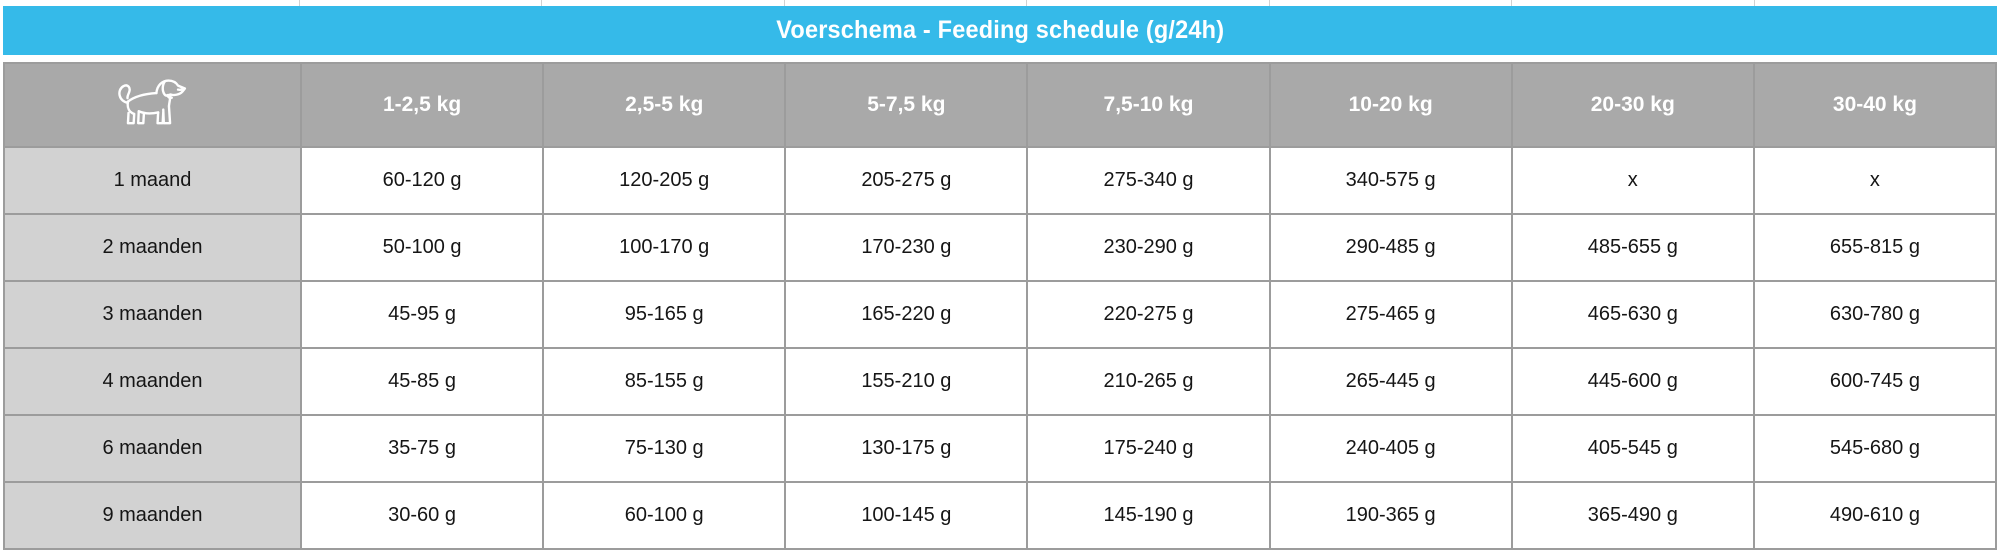  Describe the element at coordinates (664, 515) in the screenshot. I see `value-cell: 60-100 g` at that location.